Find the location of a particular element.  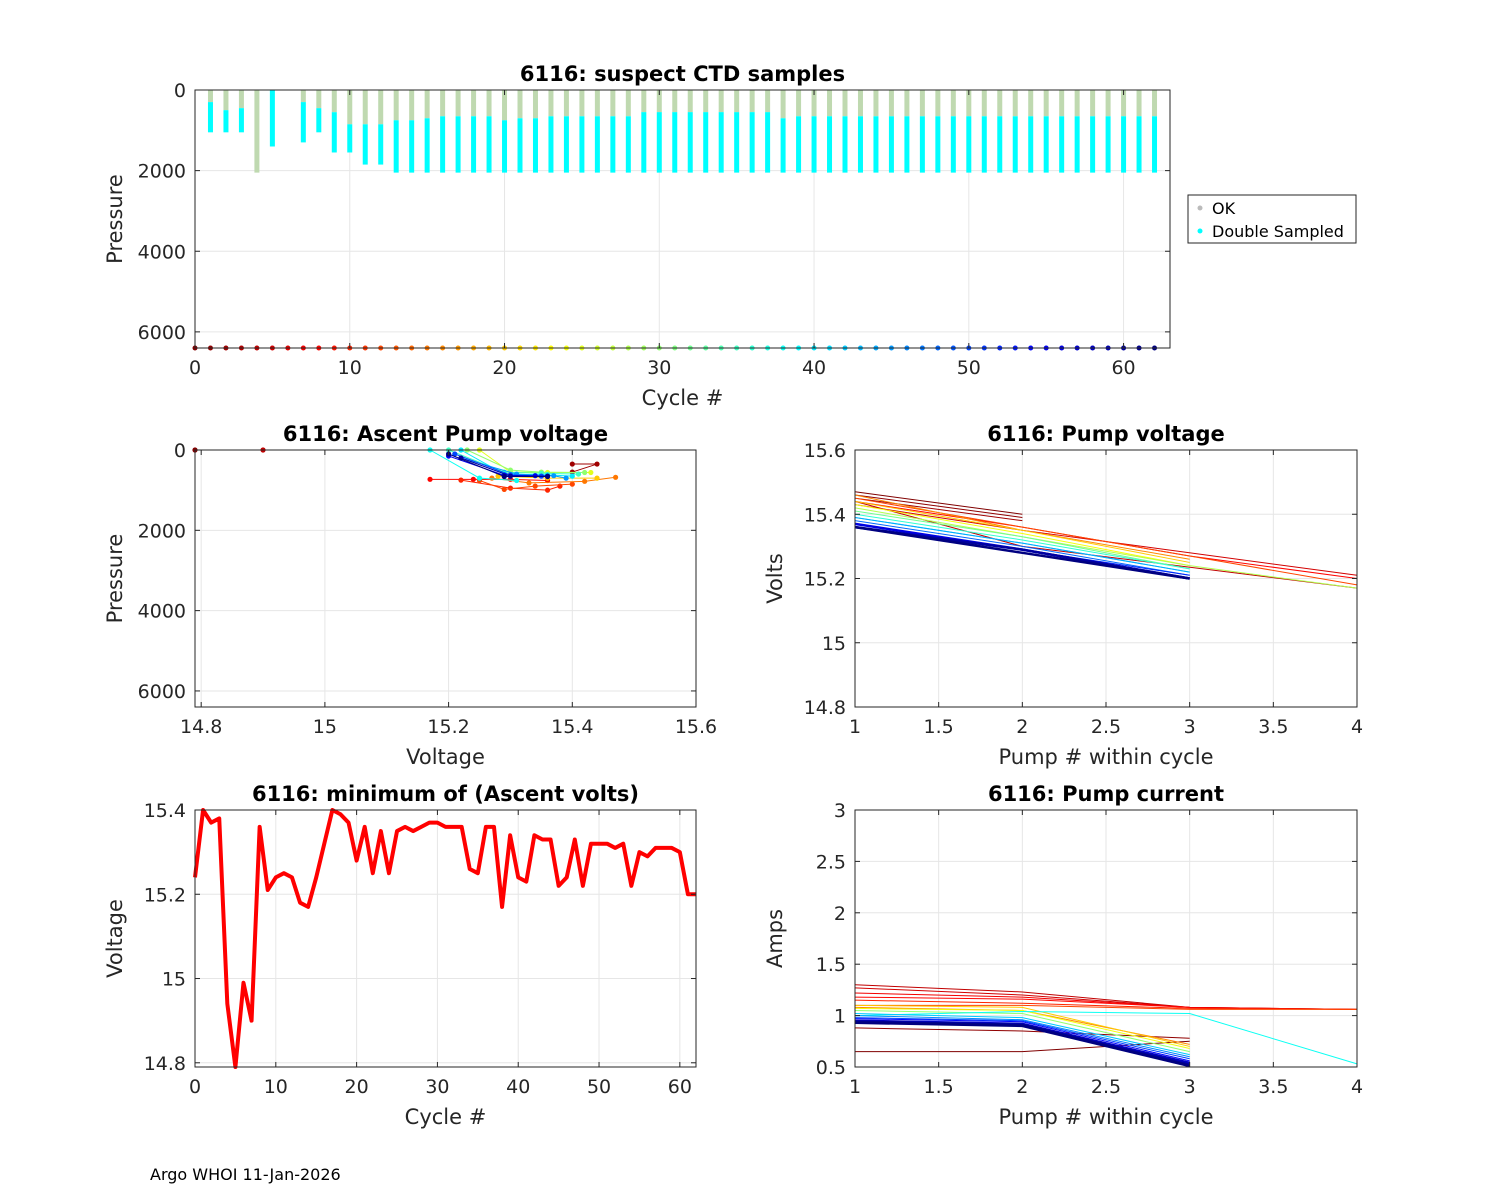

ctd-axes is located at coordinates (682, 218).